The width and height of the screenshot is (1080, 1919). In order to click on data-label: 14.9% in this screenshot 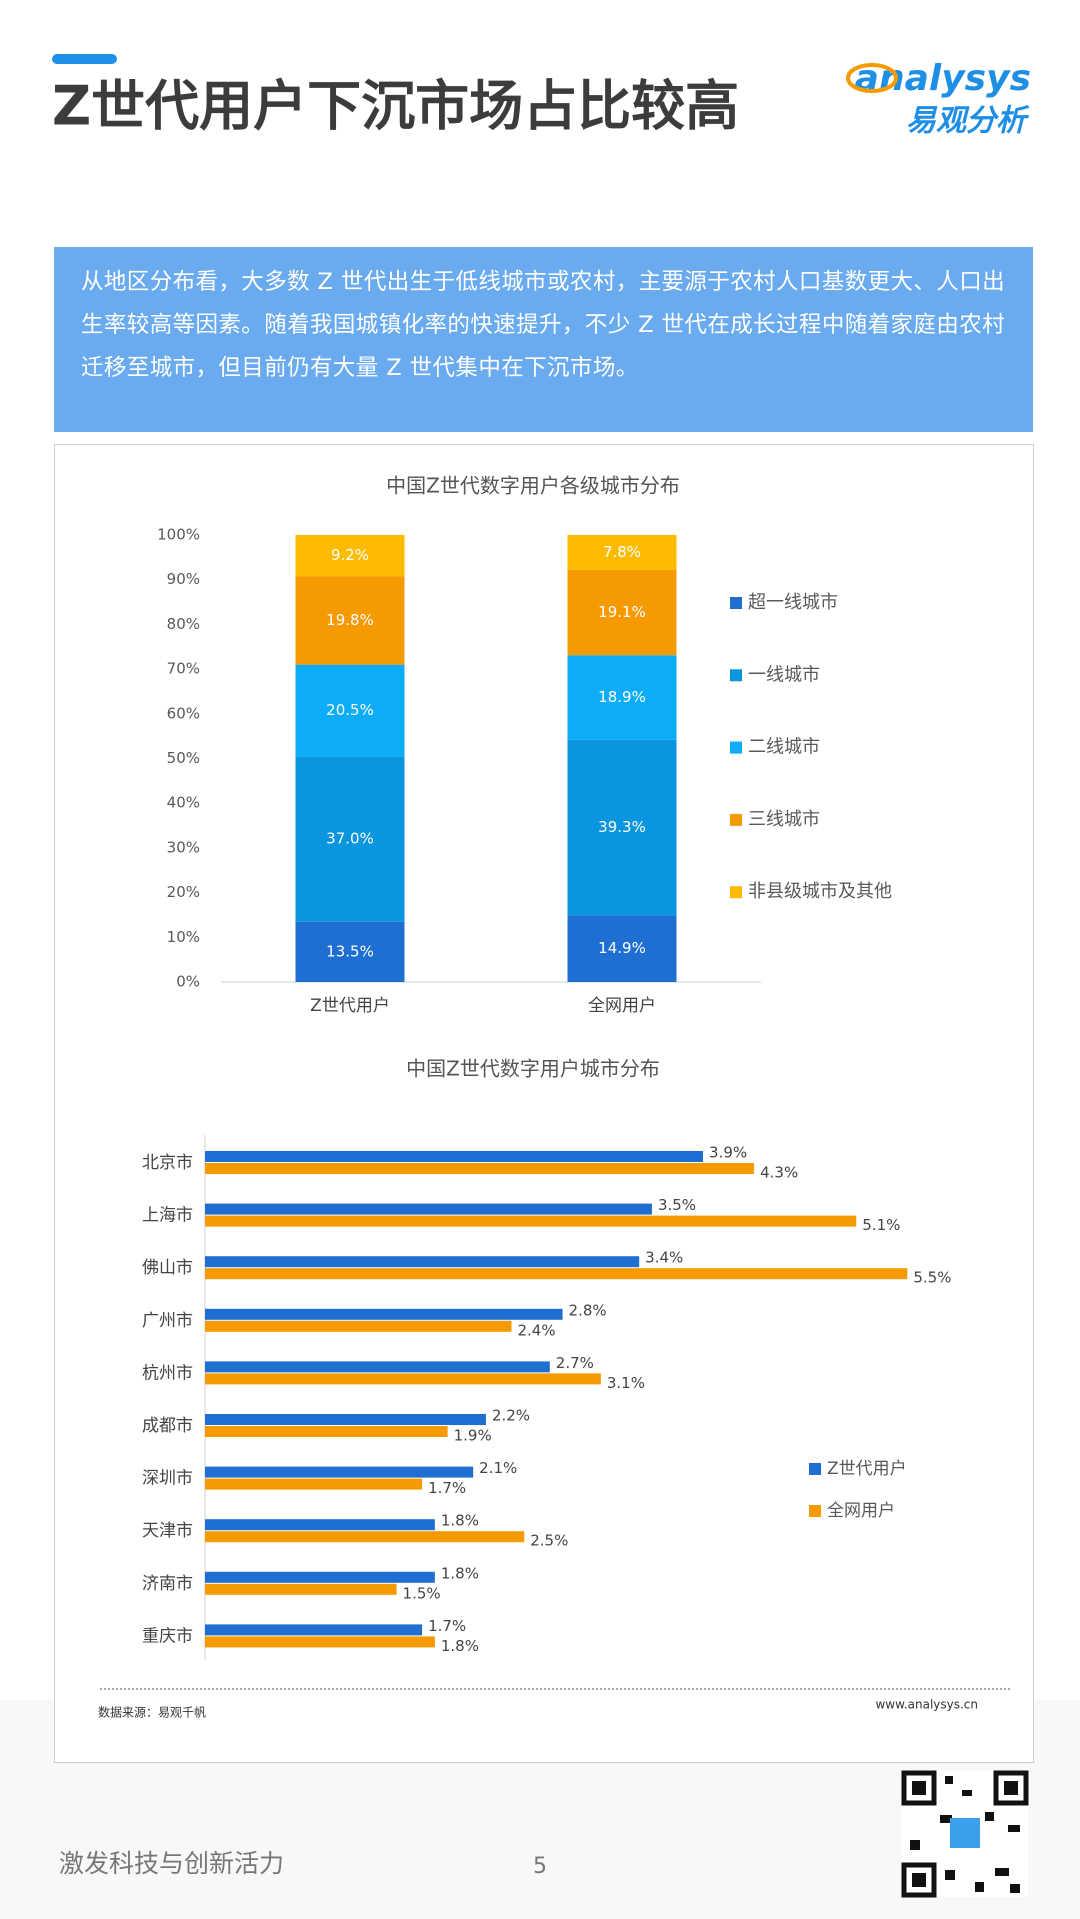, I will do `click(622, 948)`.